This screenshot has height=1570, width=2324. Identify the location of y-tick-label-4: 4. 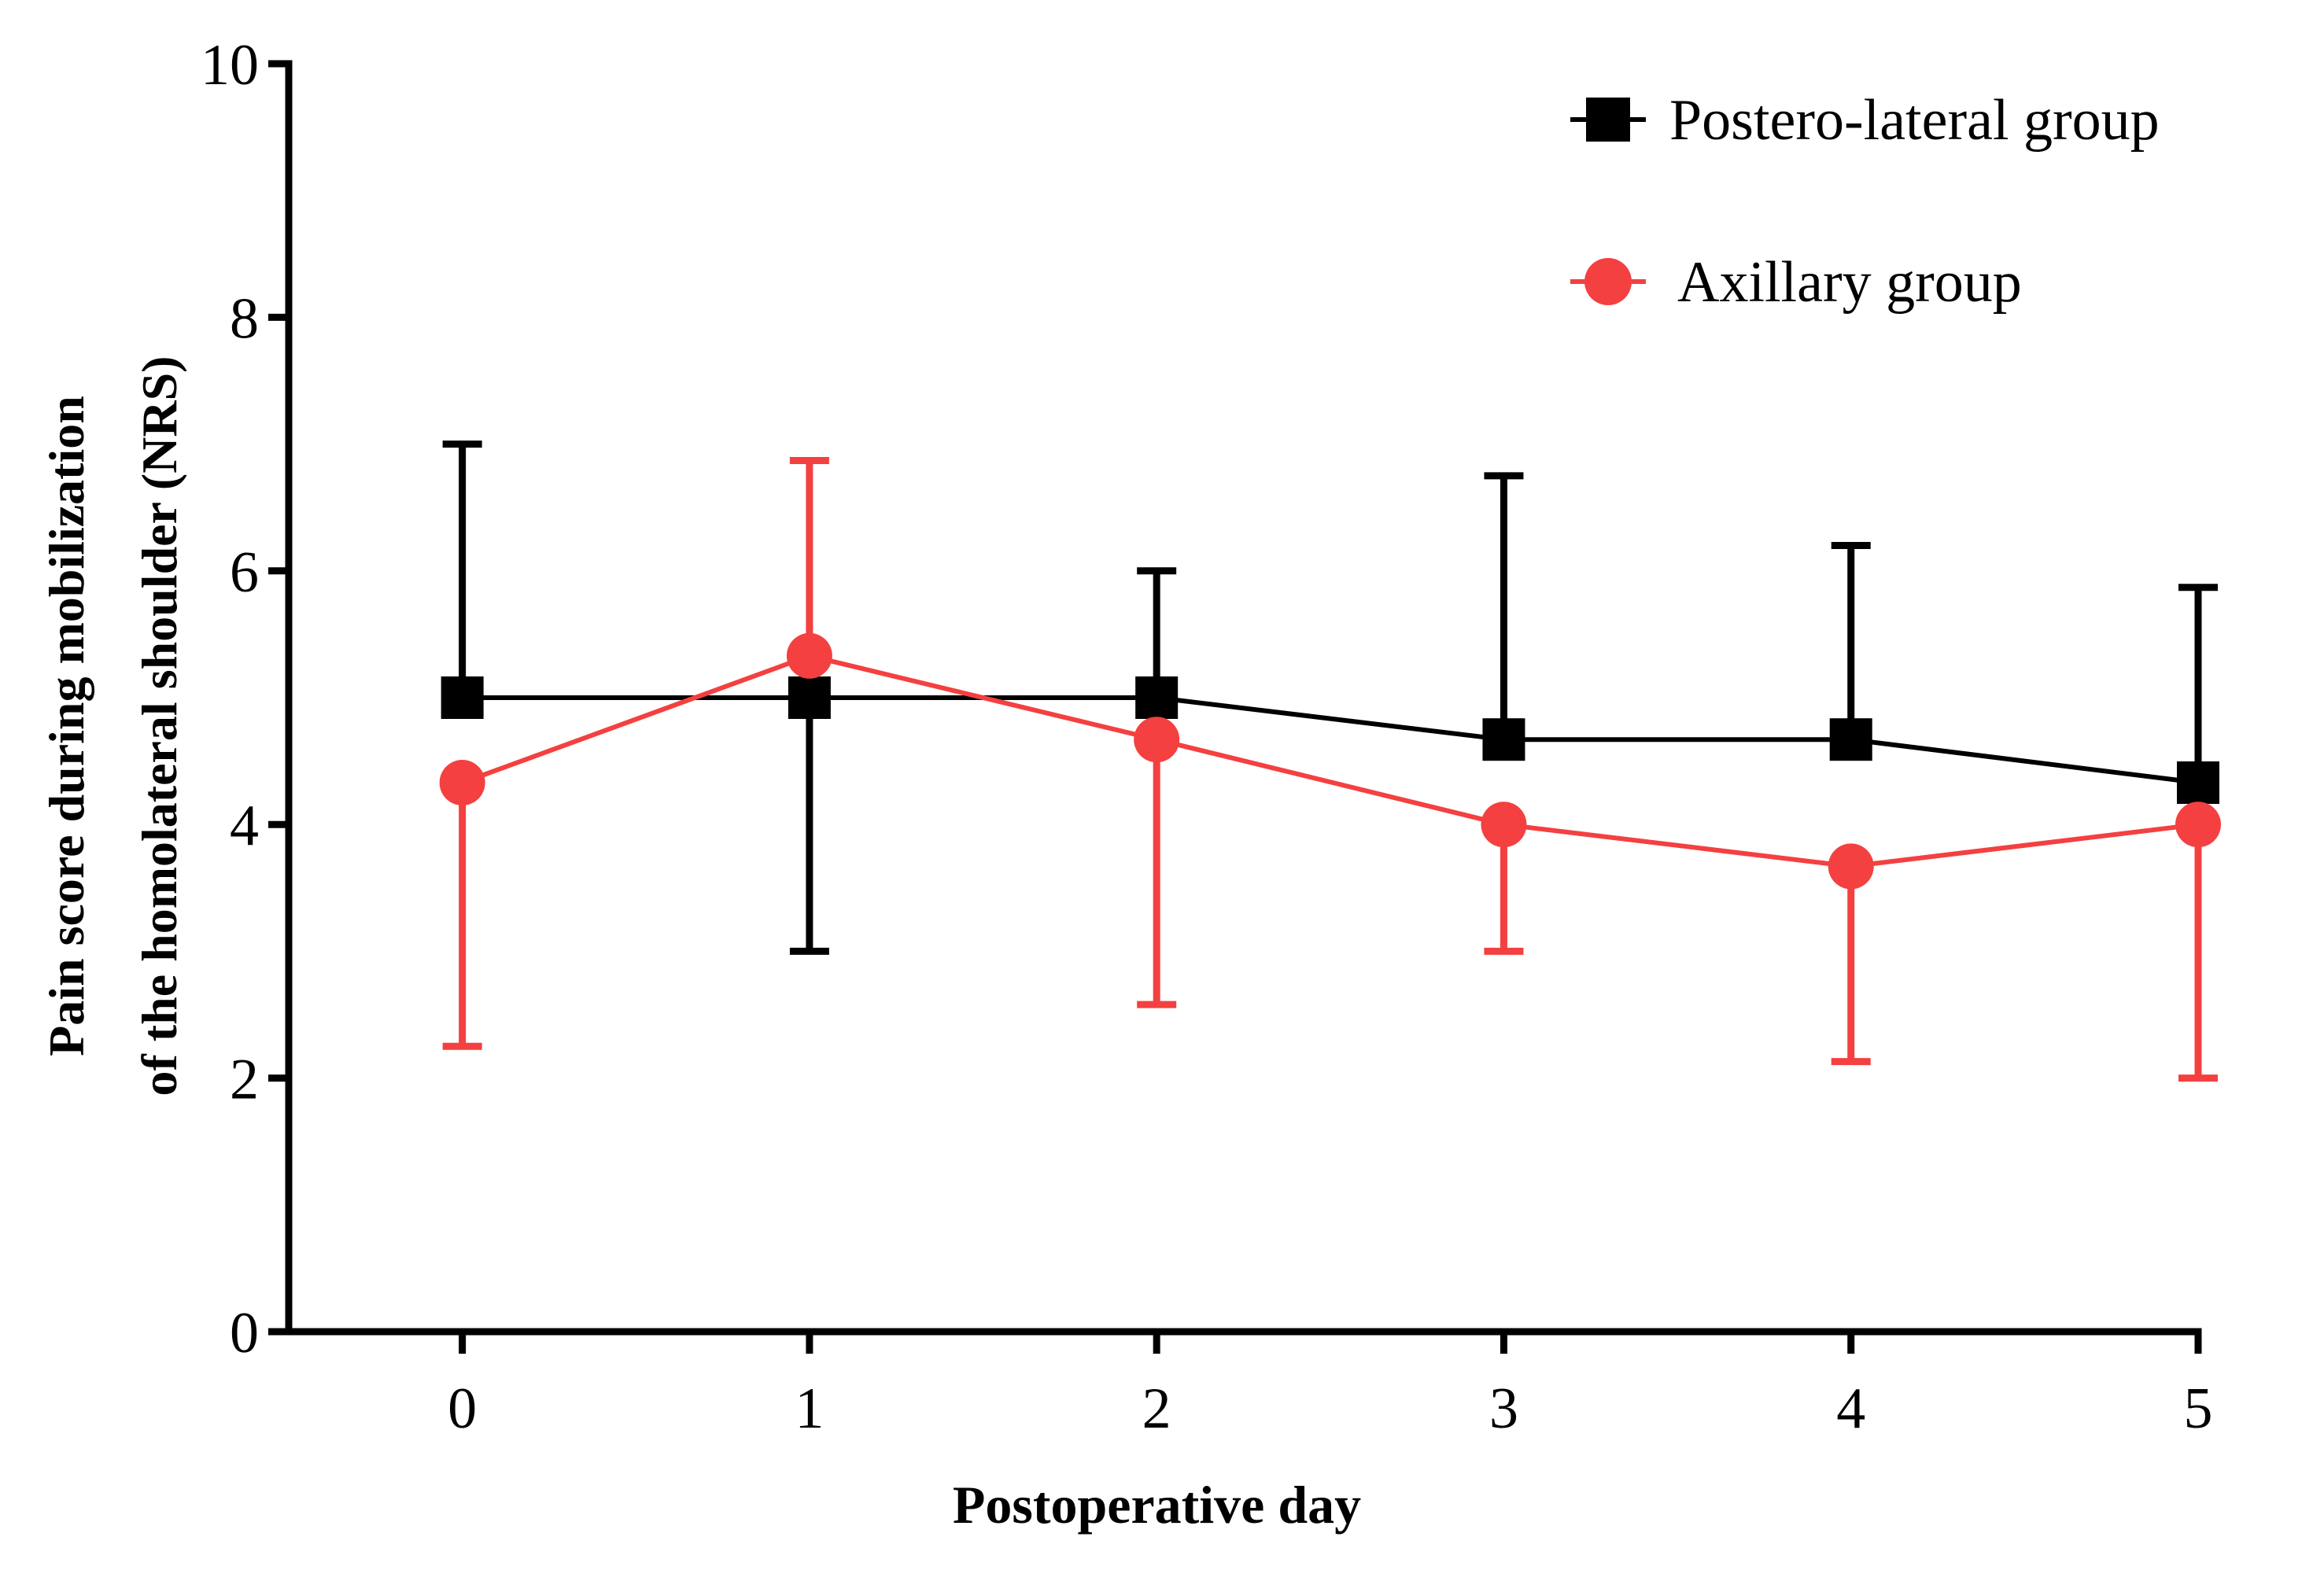
(245, 826).